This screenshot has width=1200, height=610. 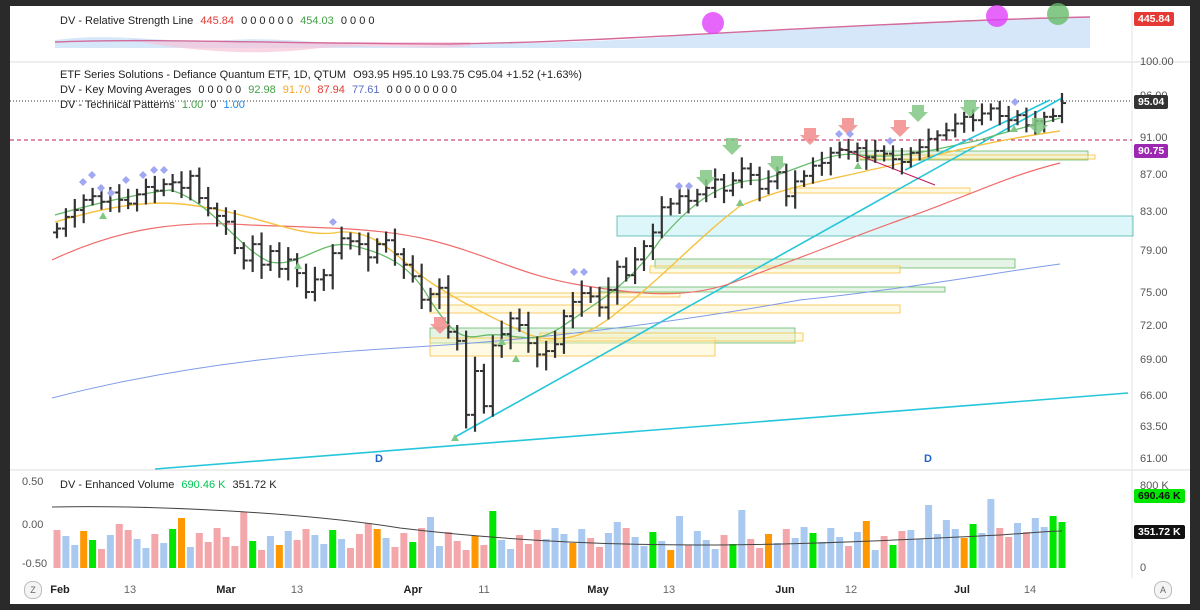 I want to click on y-tick-label: 87.00, so click(x=1154, y=175).